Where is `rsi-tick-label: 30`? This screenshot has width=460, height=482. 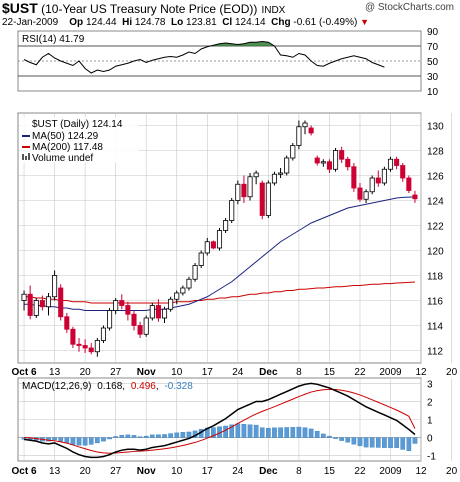 rsi-tick-label: 30 is located at coordinates (433, 77).